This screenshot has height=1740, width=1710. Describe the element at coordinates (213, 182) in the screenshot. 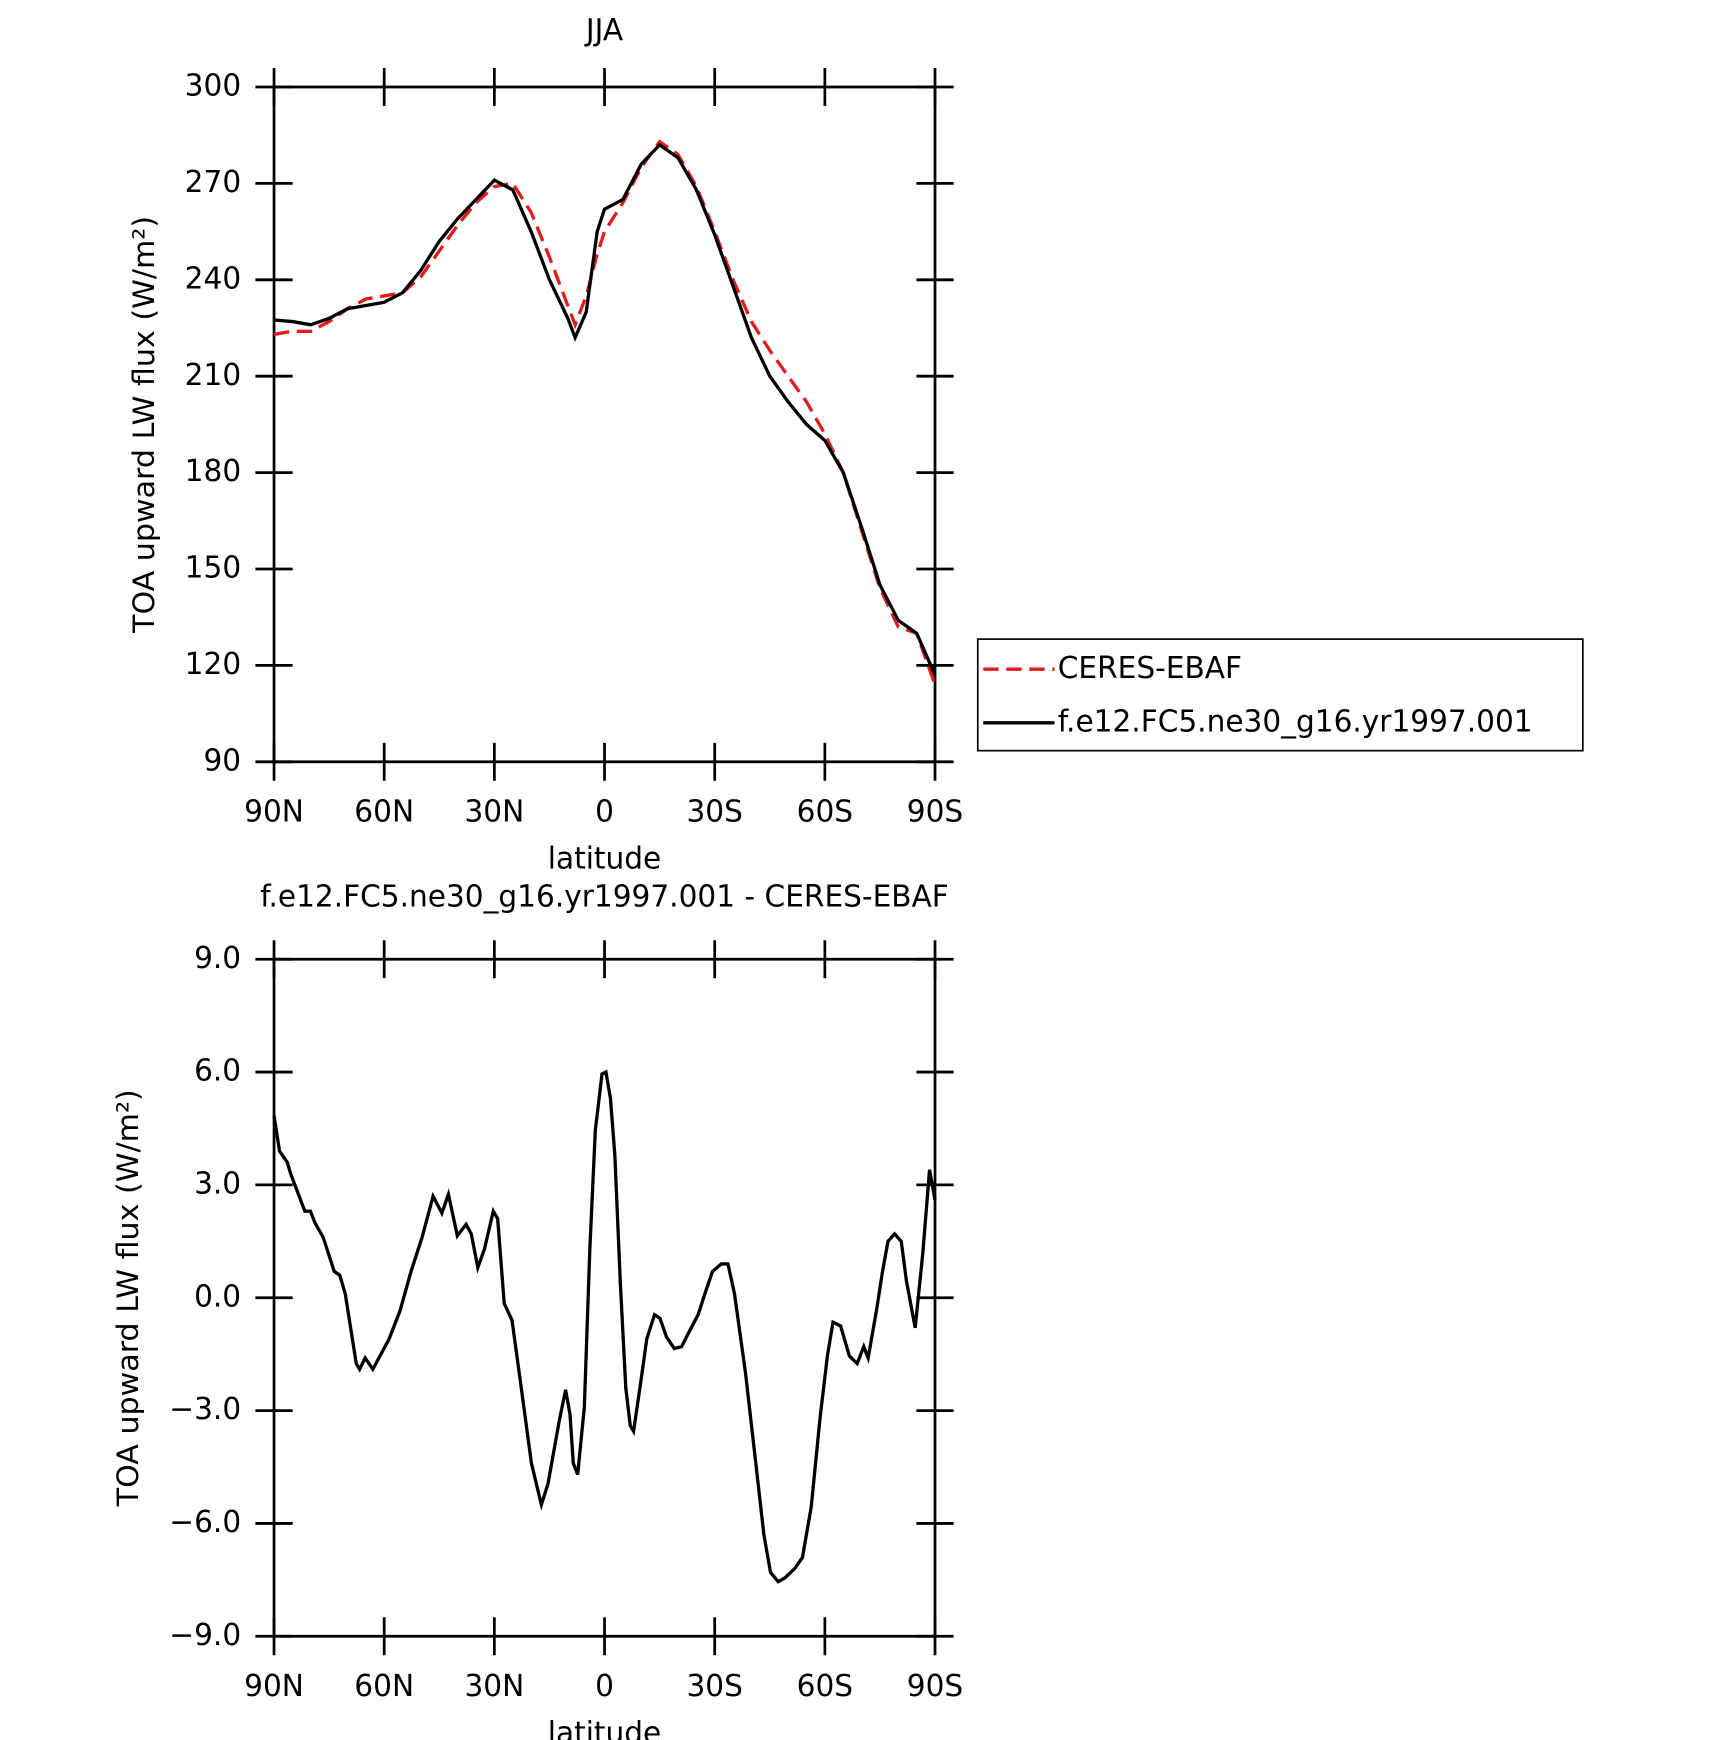

I see `y-tick-label: 270` at that location.